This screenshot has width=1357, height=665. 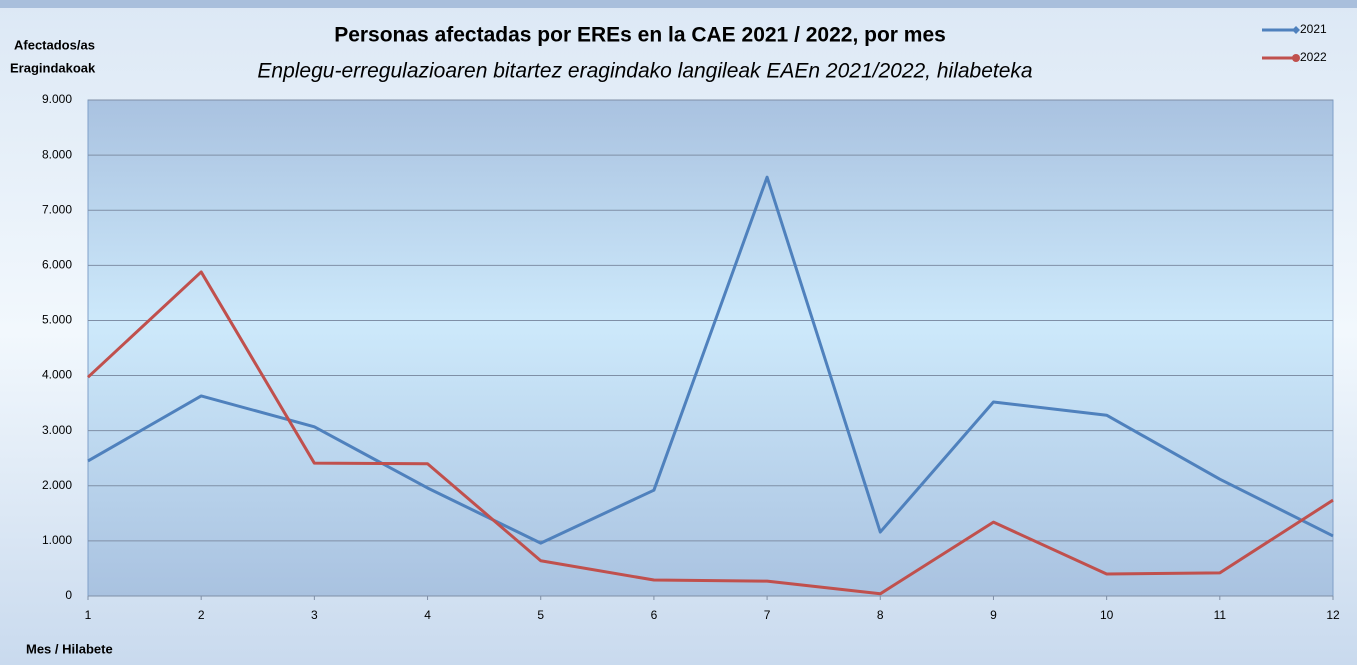 I want to click on y-tick-label: 1.000, so click(x=57, y=540).